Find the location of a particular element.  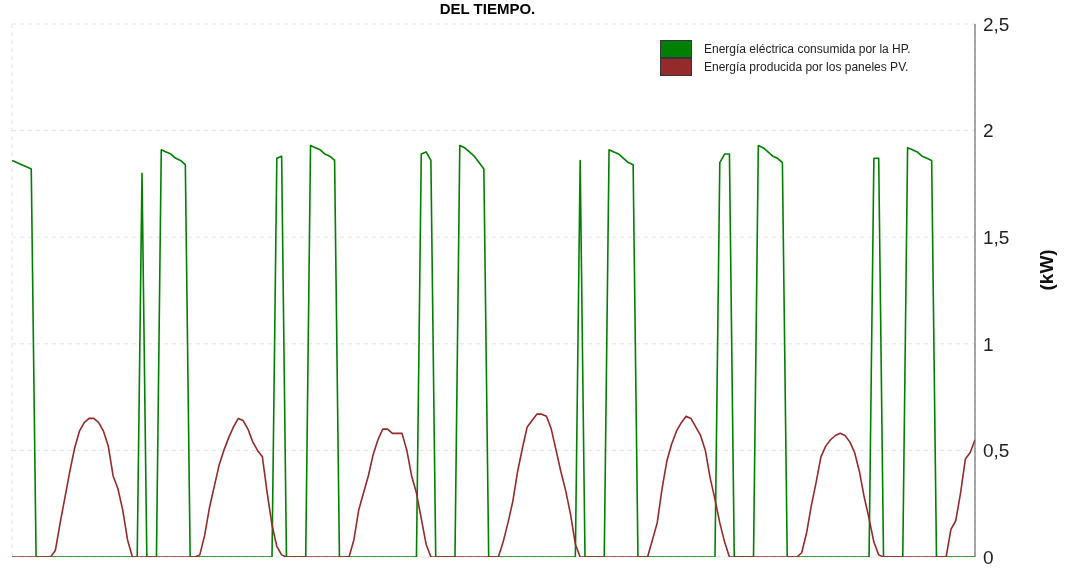

y-tick-label: 2,5 is located at coordinates (996, 24).